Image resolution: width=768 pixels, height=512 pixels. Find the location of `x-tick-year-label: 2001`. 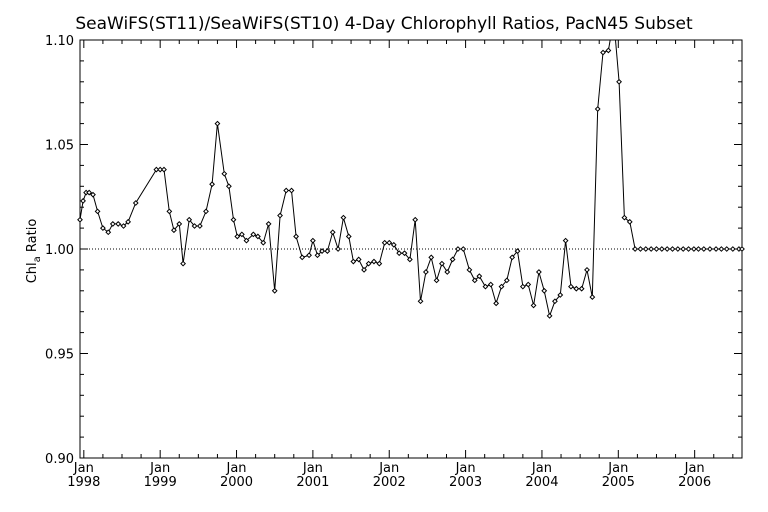

x-tick-year-label: 2001 is located at coordinates (312, 482).